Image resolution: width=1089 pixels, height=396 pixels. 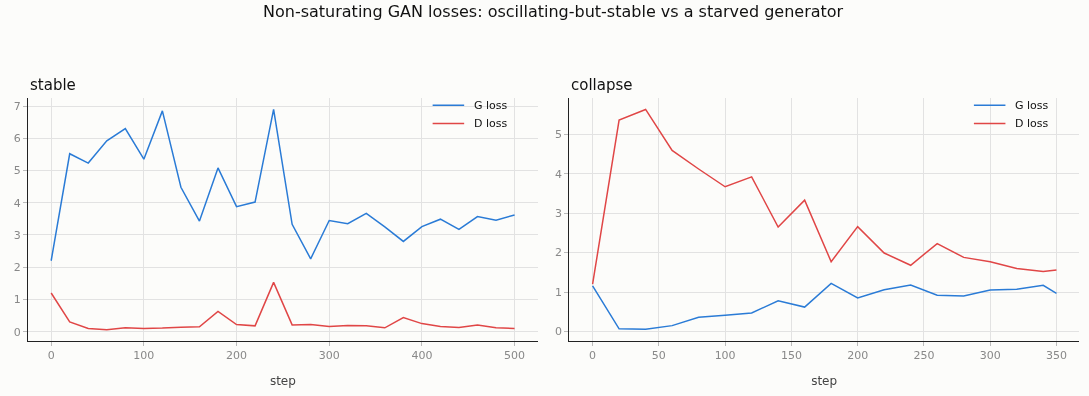 I want to click on chart-title: collapse, so click(x=602, y=85).